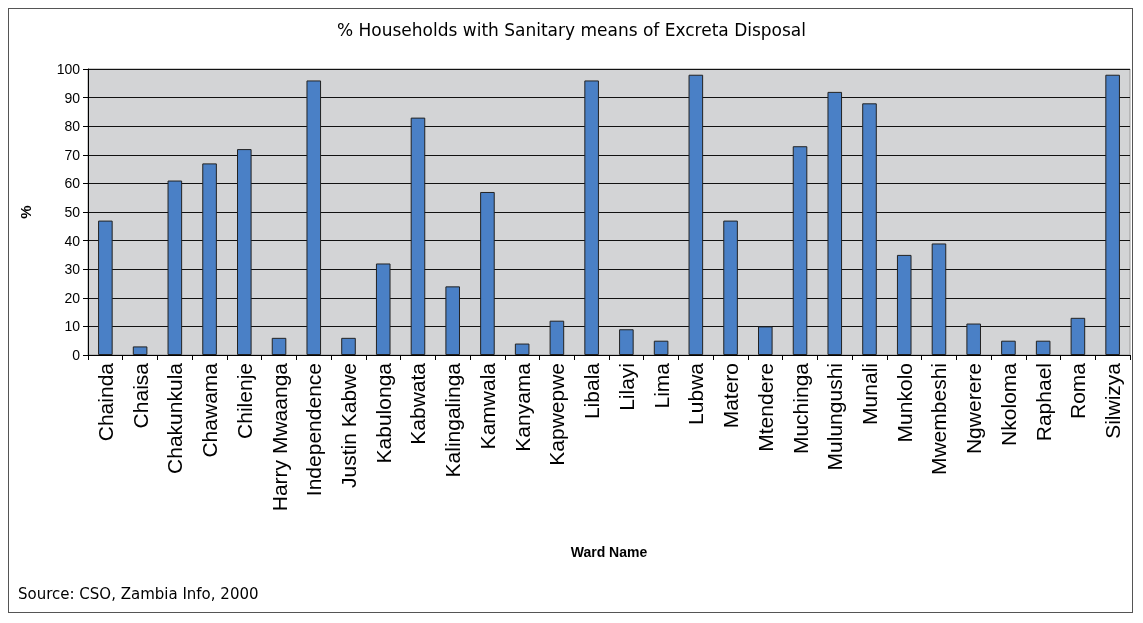 The image size is (1143, 623). Describe the element at coordinates (314, 430) in the screenshot. I see `x-tick-label: Independence` at that location.